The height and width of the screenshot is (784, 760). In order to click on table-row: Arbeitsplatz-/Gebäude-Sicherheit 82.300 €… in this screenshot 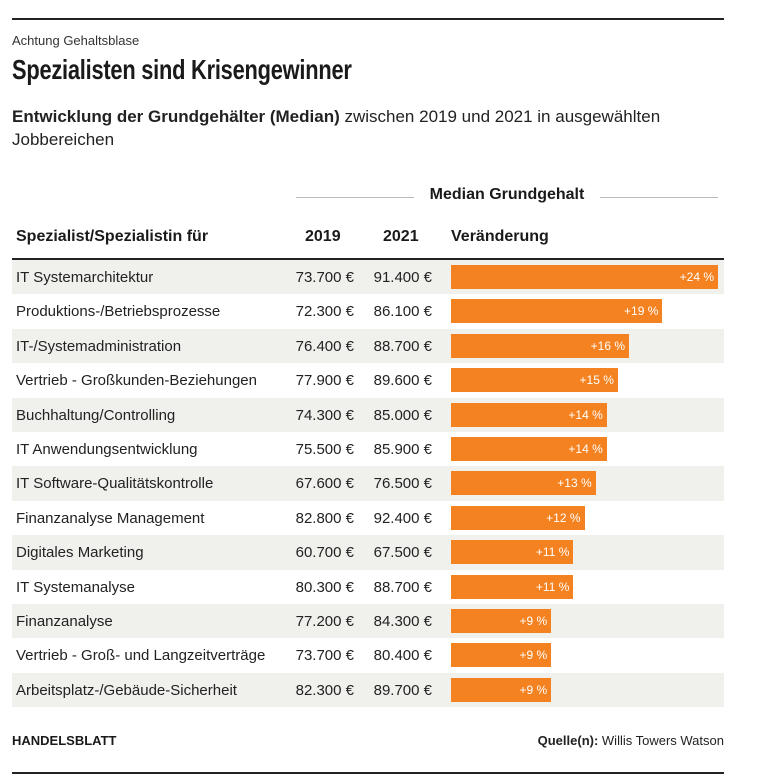, I will do `click(368, 690)`.